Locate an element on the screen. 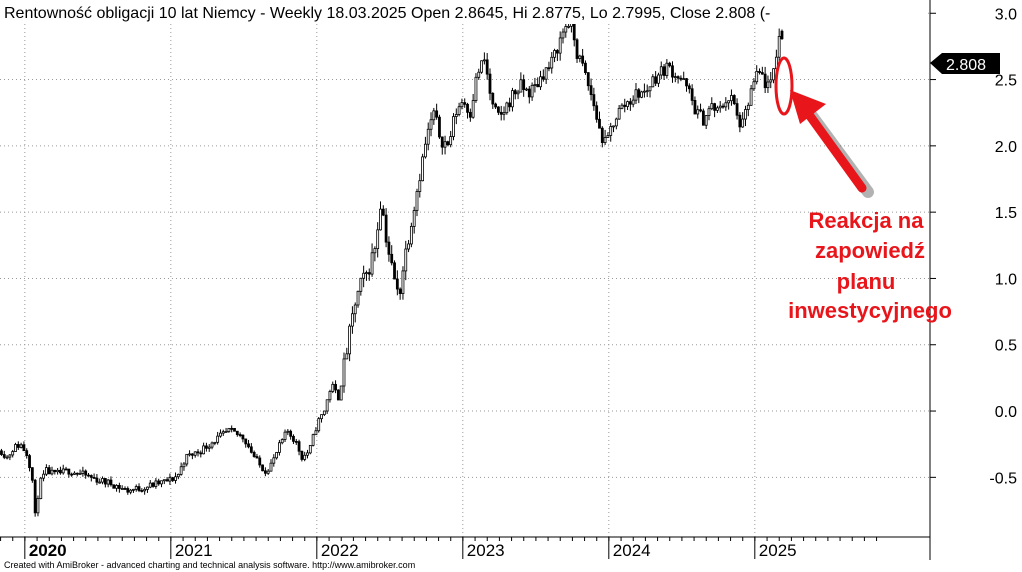 This screenshot has height=572, width=1022. x-tick-label: 2023 is located at coordinates (486, 550).